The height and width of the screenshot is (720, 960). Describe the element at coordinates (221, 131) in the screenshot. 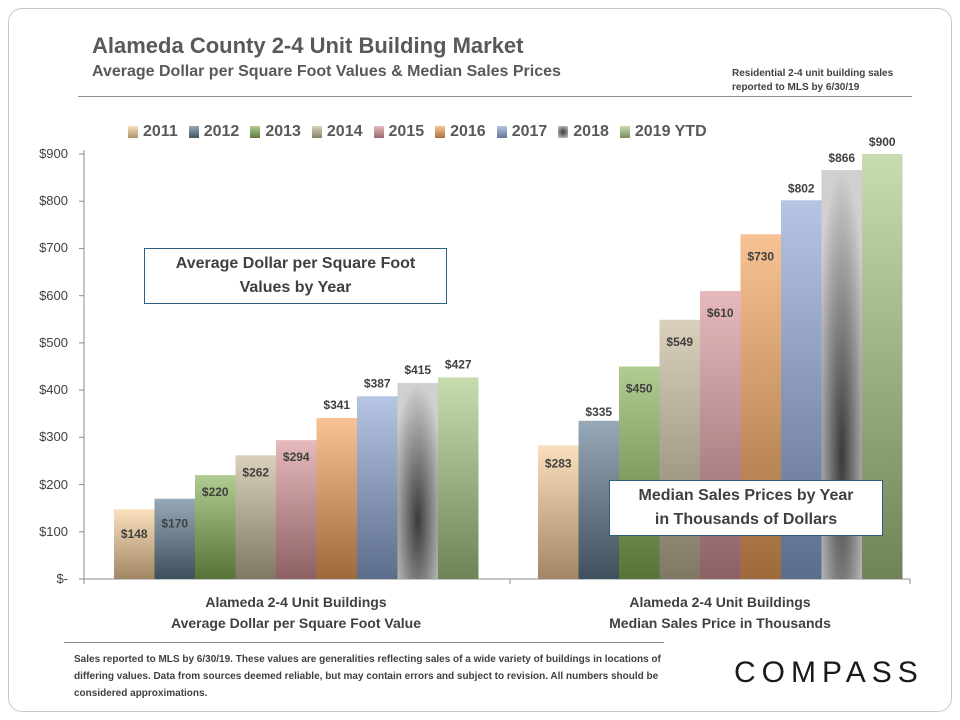

I see `legend-label: 2012` at that location.